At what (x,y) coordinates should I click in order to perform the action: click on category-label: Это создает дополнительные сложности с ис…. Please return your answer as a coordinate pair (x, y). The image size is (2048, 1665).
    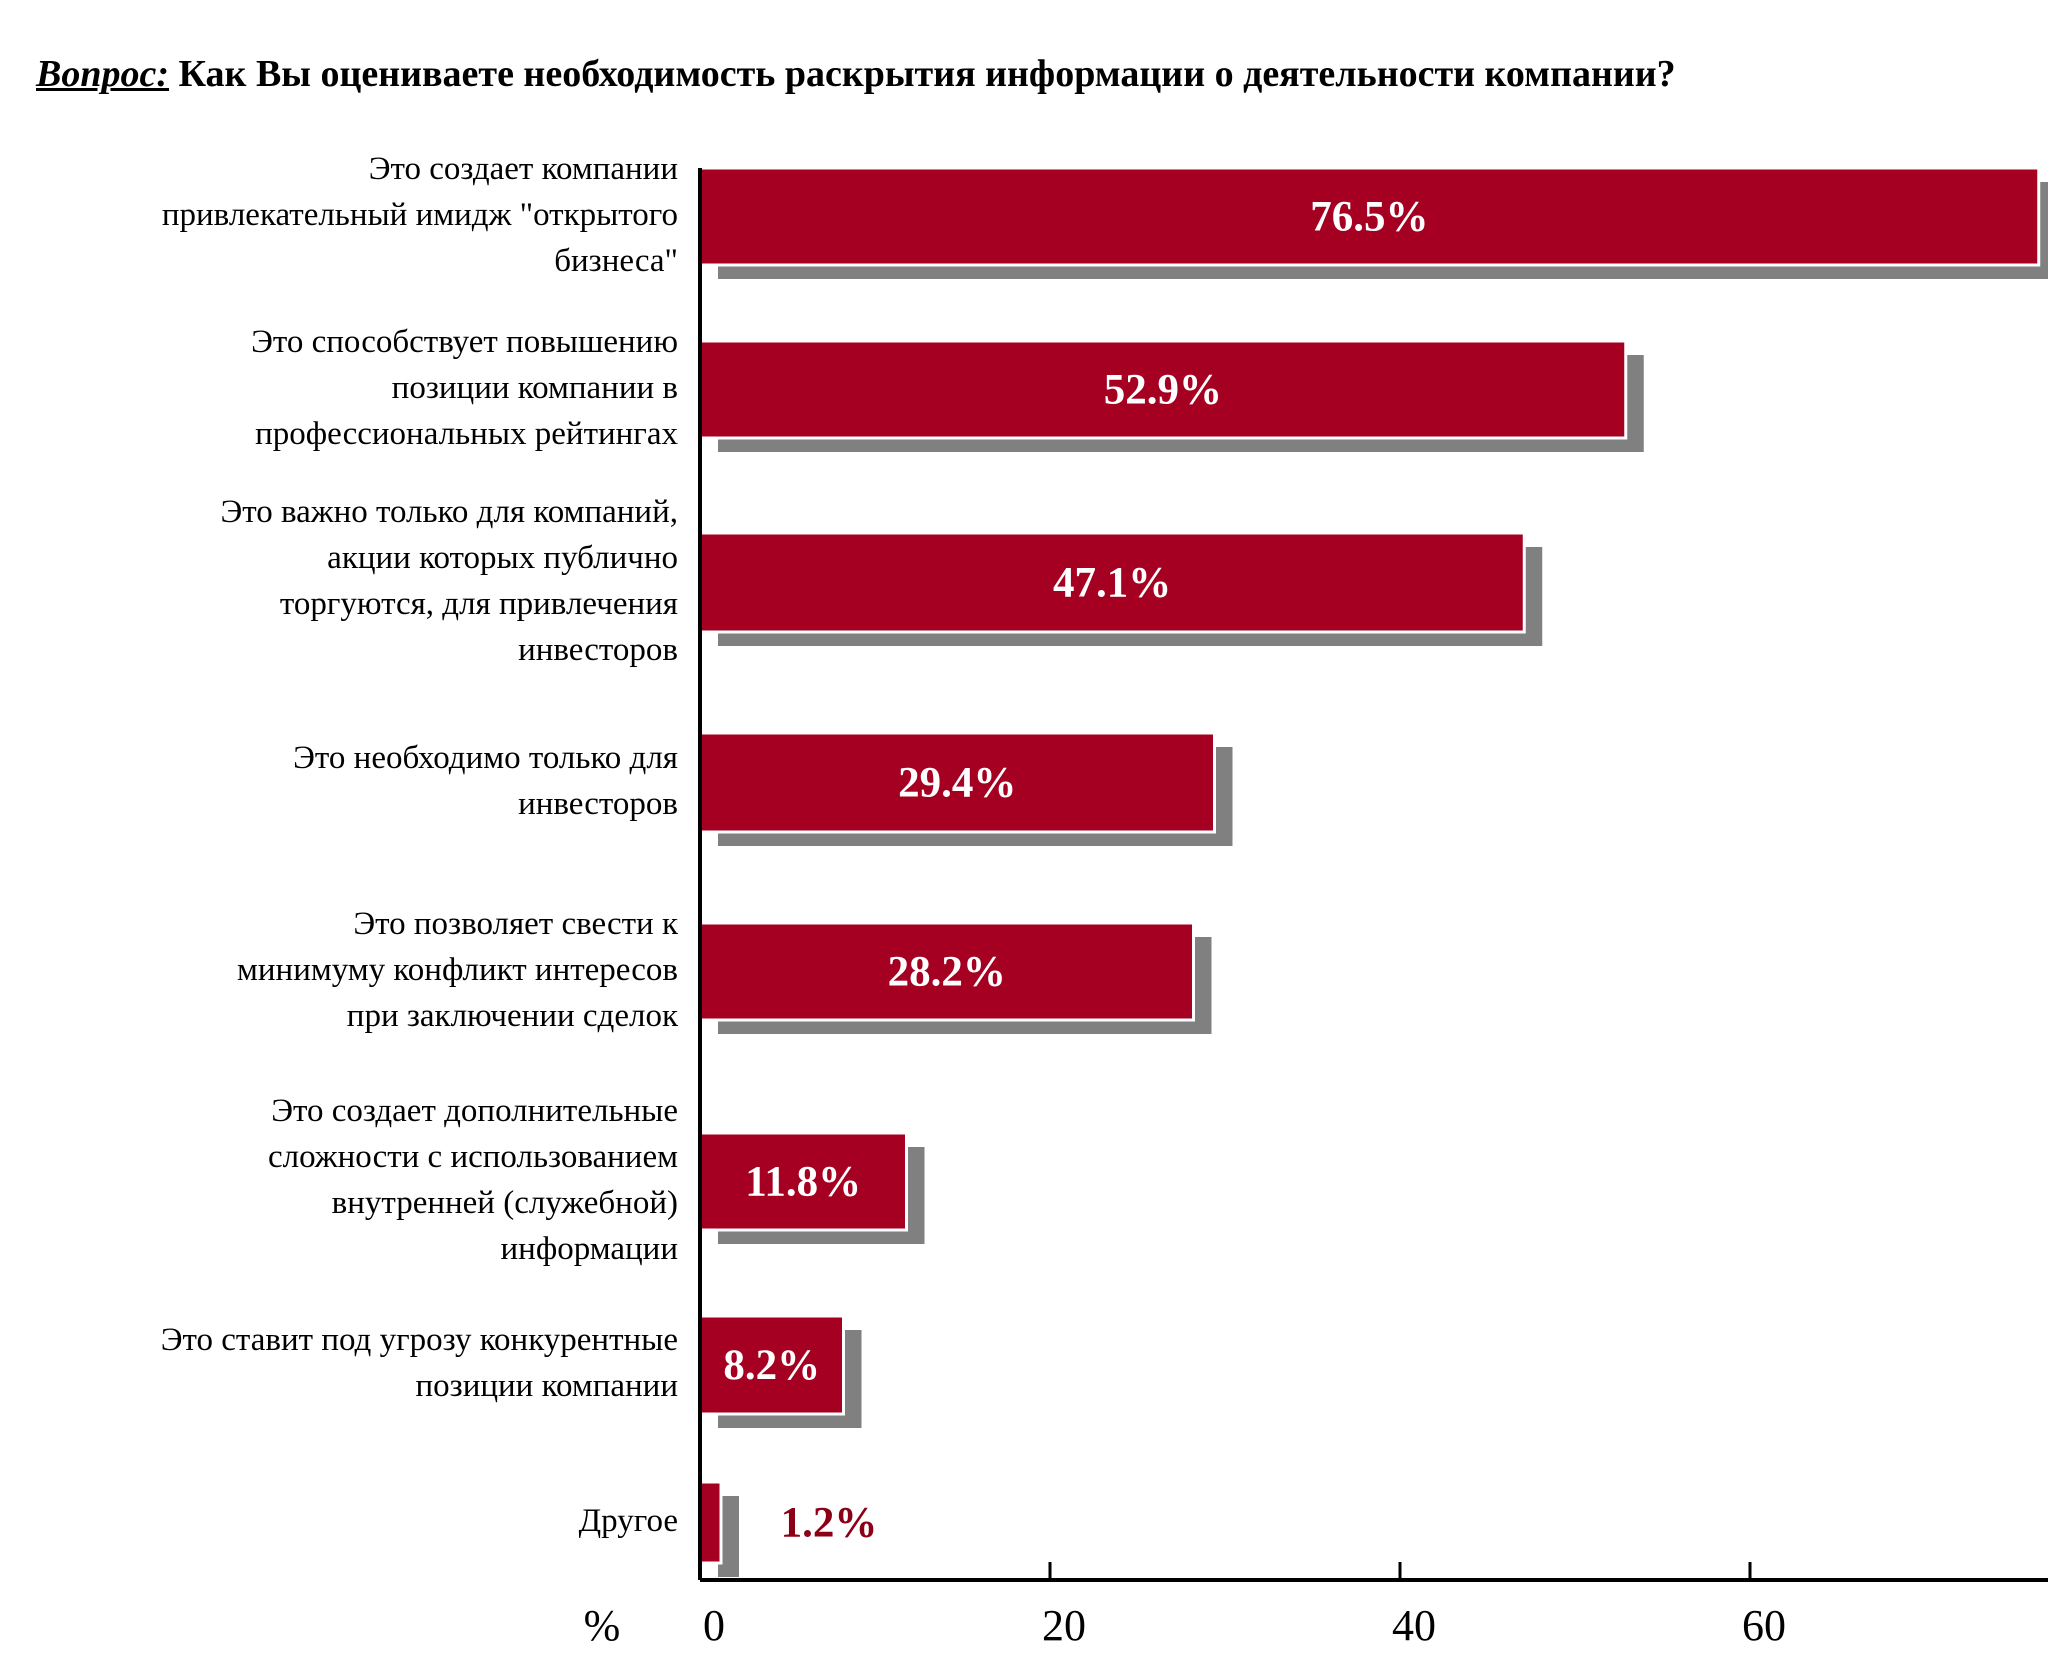
    Looking at the image, I should click on (339, 1180).